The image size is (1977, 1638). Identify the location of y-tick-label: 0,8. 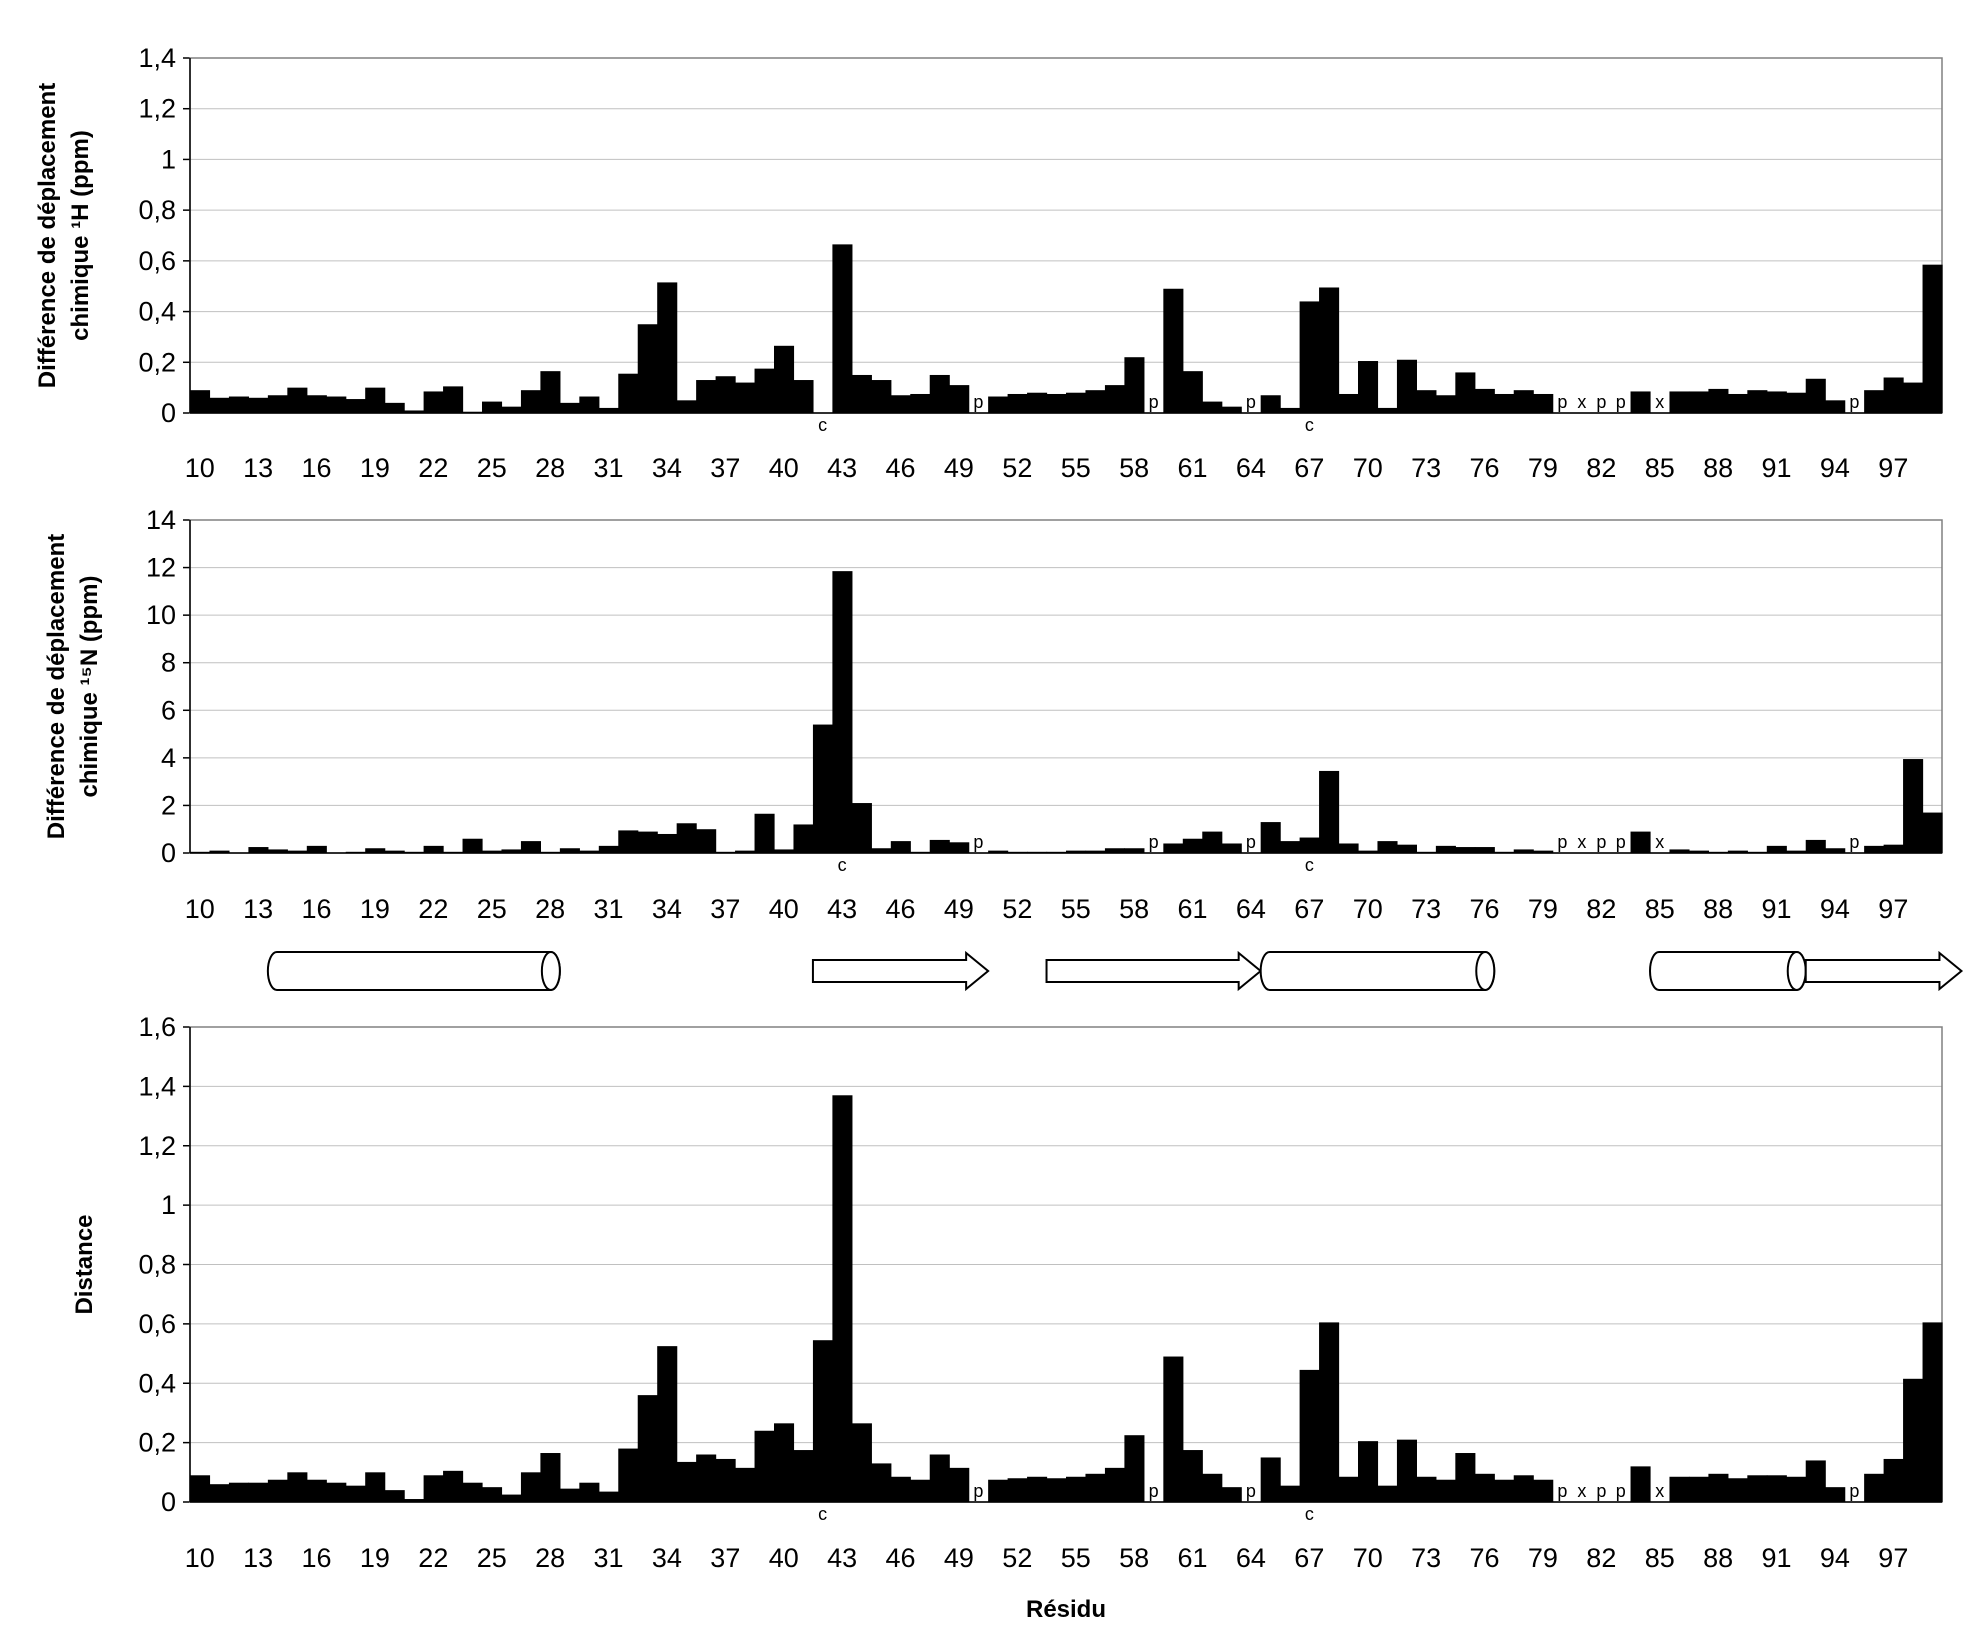
(157, 1265).